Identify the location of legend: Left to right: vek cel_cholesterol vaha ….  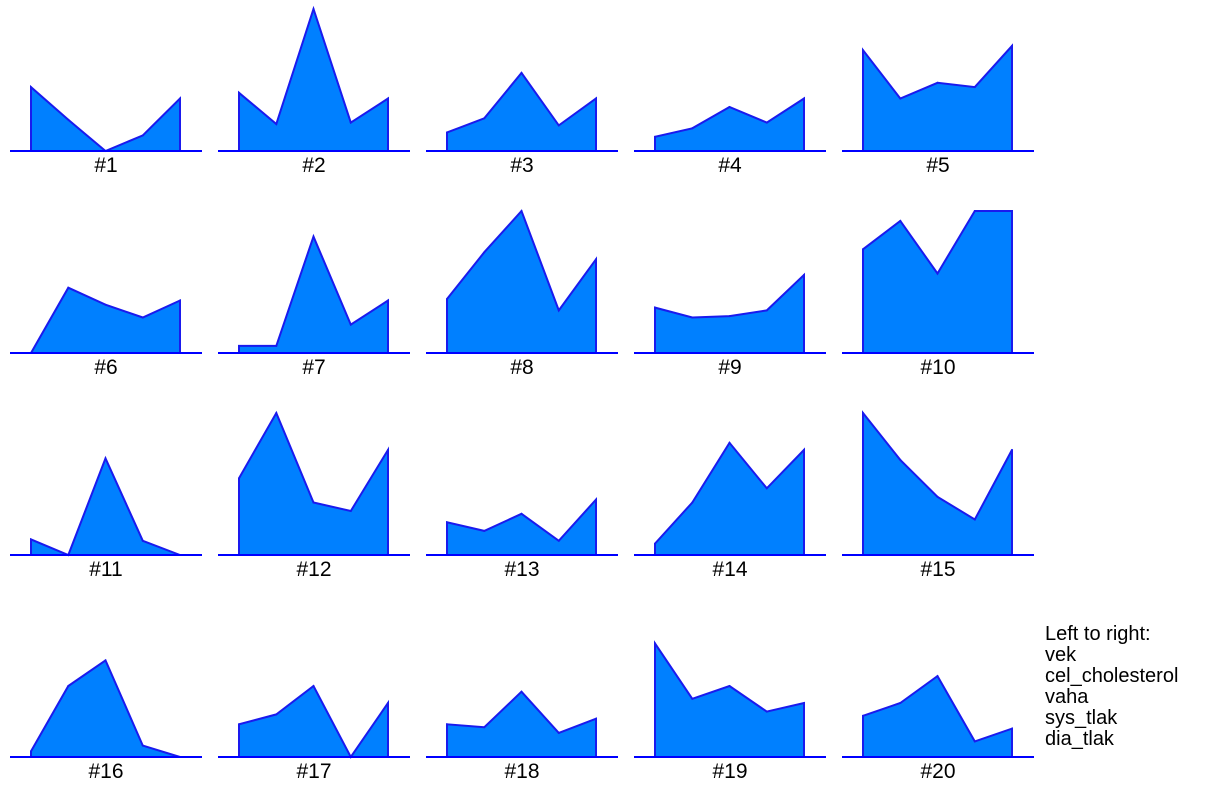
(1111, 687).